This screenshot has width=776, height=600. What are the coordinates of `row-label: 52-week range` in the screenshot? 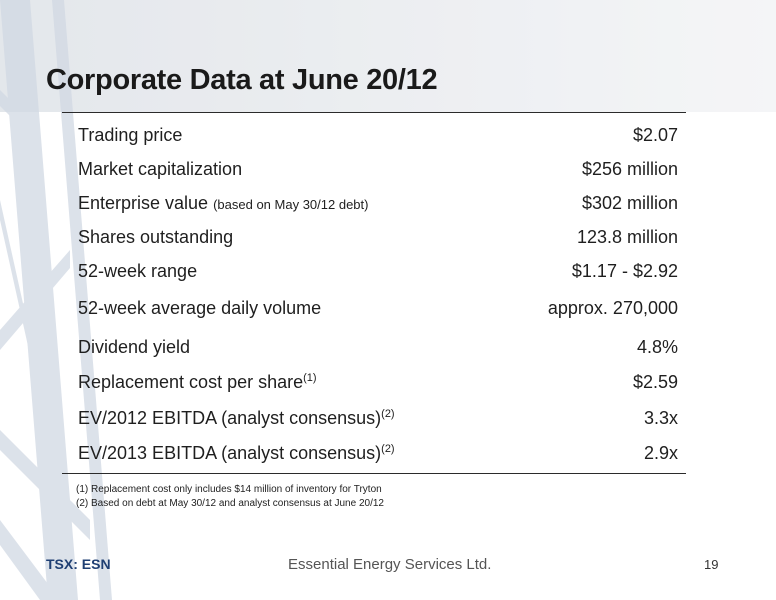 It's located at (138, 271).